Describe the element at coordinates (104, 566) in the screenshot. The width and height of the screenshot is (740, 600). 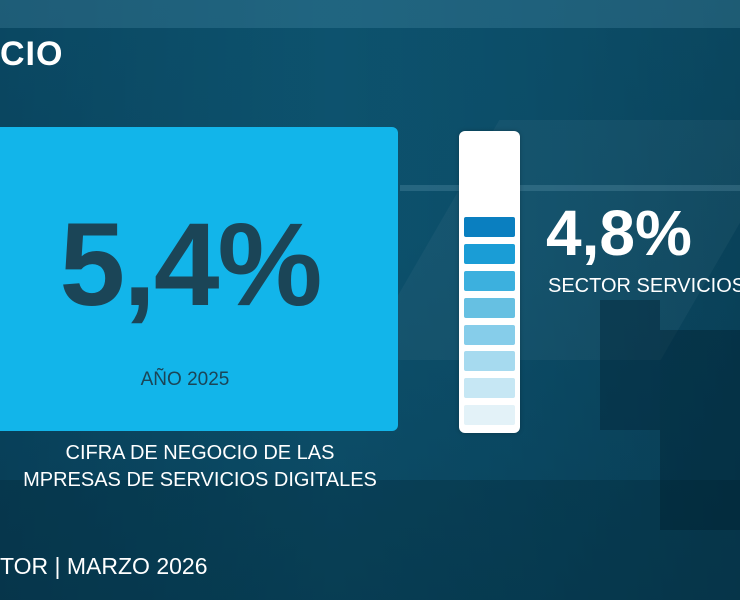
I see `footer-source: TOR | MARZO 2026` at that location.